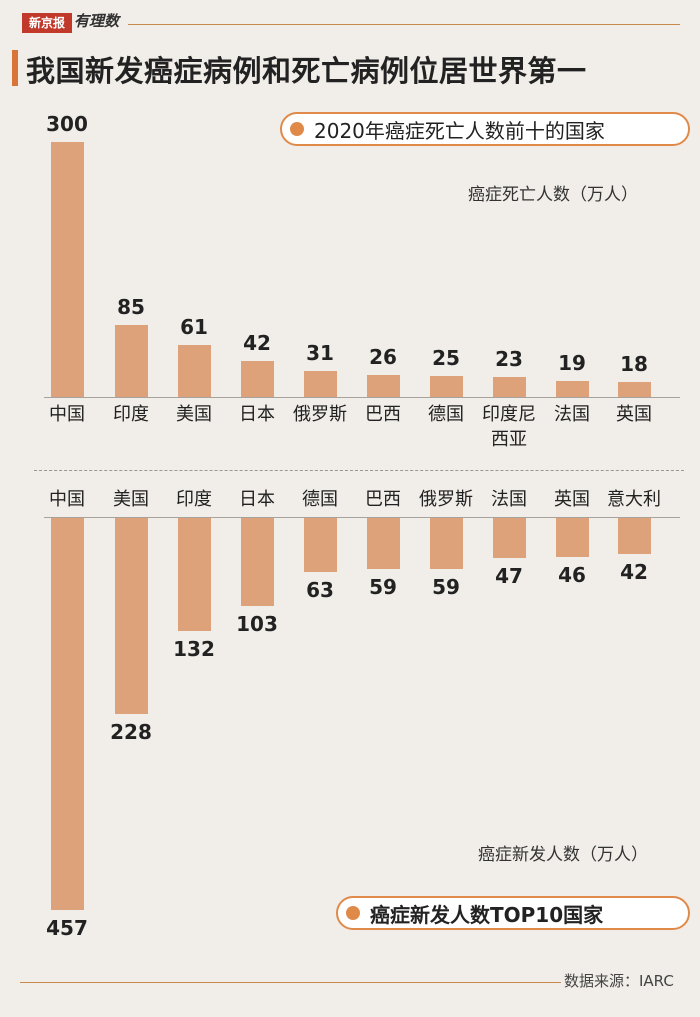 The image size is (700, 1017). I want to click on deaths-category-label: 英国, so click(634, 414).